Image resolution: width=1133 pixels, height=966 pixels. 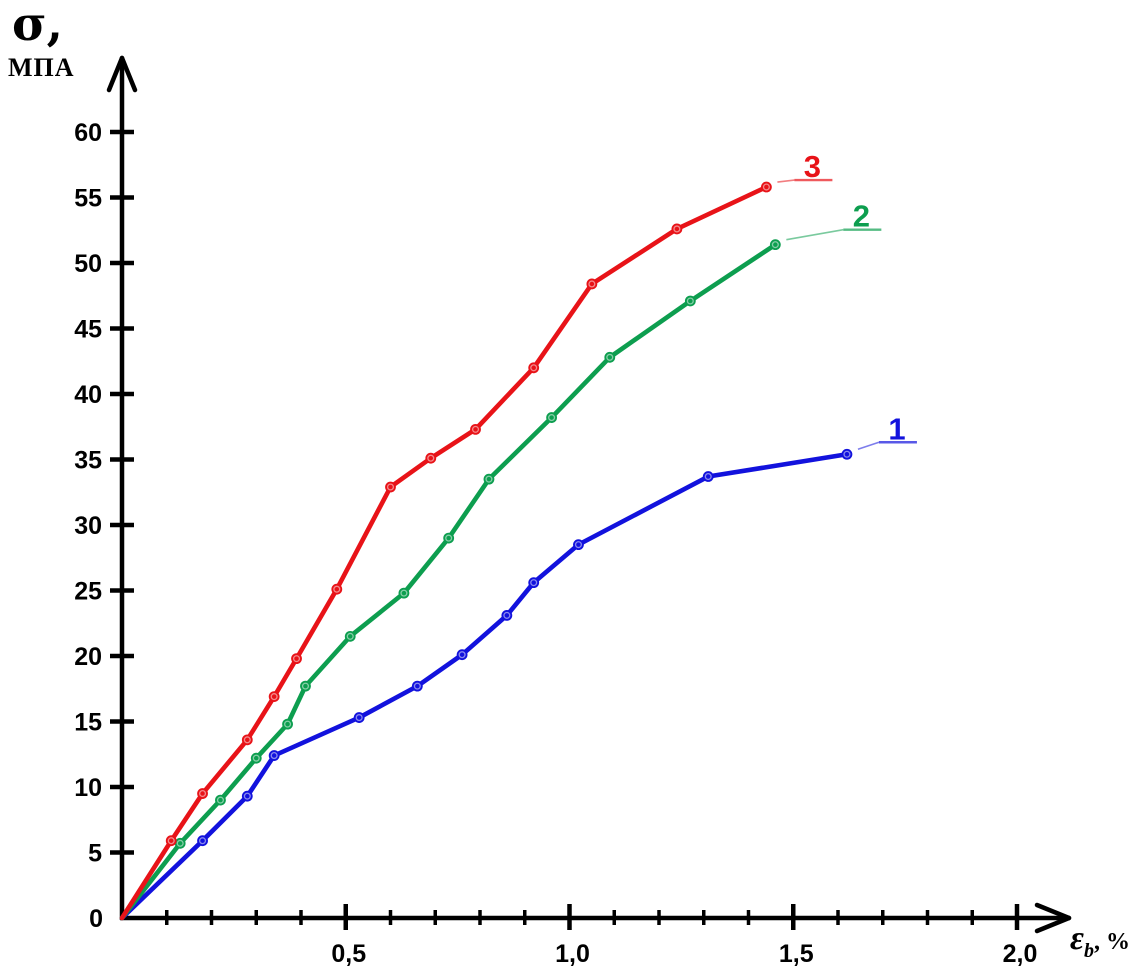 I want to click on x-tick-label: 1,5, so click(x=796, y=953).